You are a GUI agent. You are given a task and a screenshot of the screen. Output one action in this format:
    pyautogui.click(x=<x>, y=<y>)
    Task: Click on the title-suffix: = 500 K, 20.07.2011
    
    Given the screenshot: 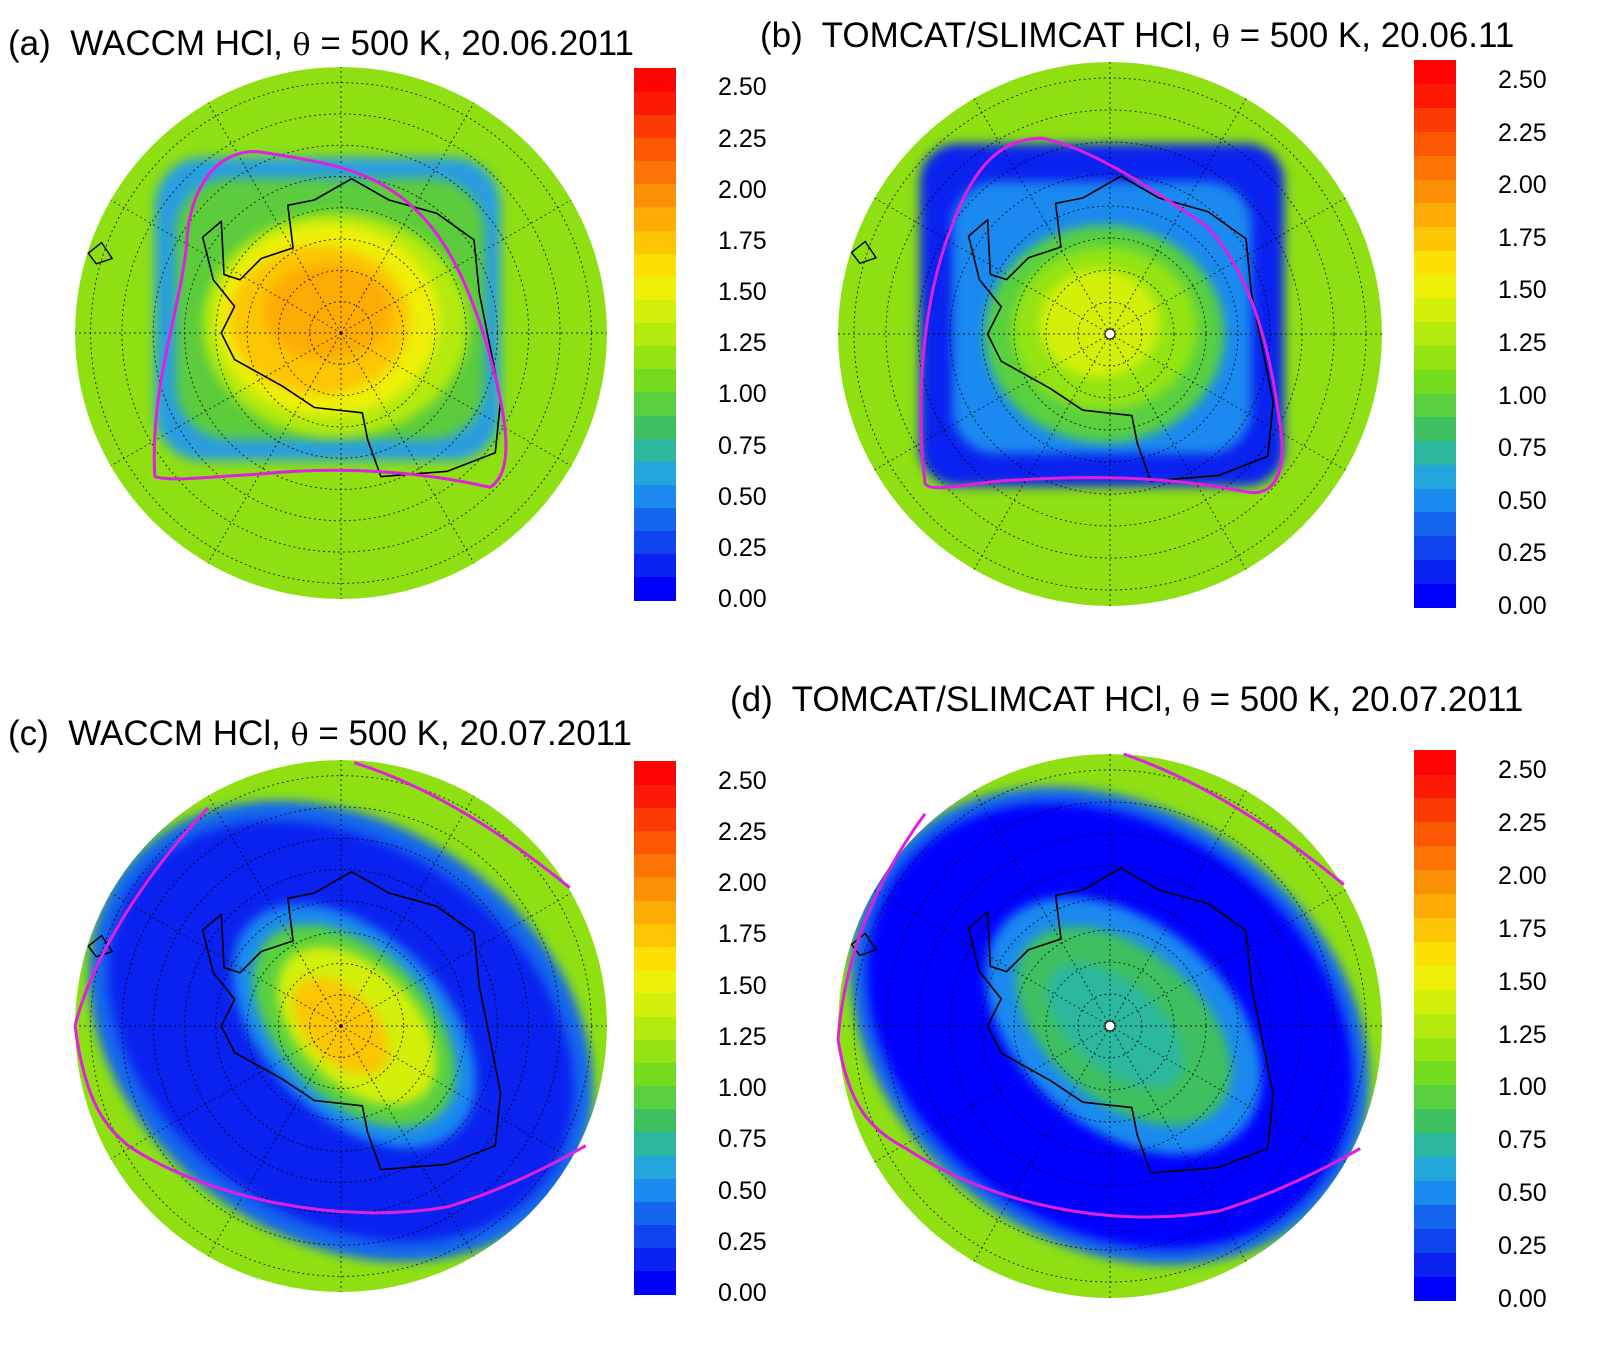 What is the action you would take?
    pyautogui.click(x=475, y=733)
    